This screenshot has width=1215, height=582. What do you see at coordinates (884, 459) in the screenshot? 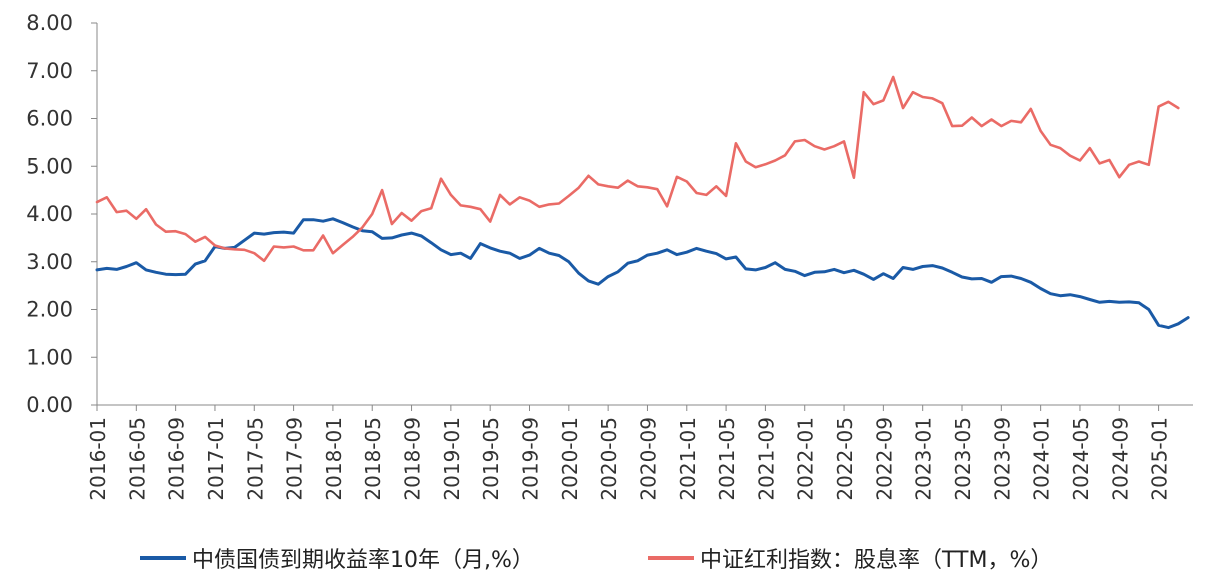
I see `x-tick-label: 2022-09` at bounding box center [884, 459].